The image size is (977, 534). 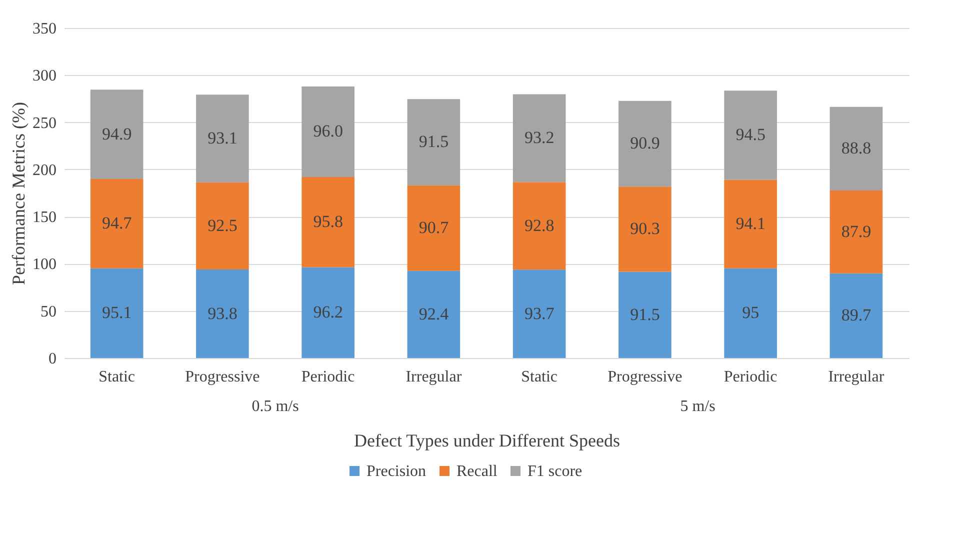 I want to click on y-tick-label: 150, so click(x=44, y=217).